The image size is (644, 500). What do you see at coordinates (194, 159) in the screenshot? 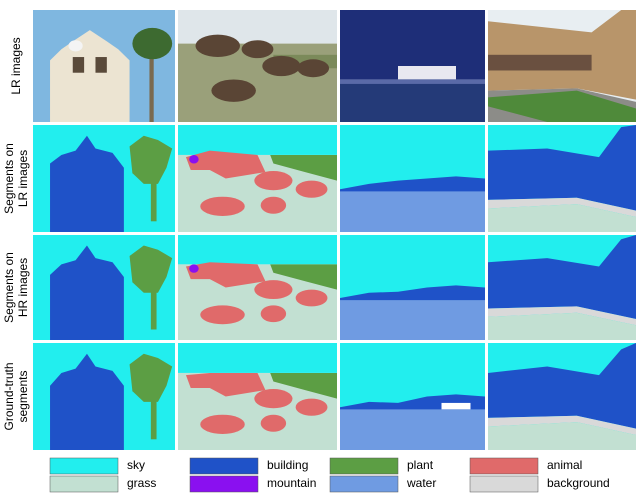
I see `mountain` at bounding box center [194, 159].